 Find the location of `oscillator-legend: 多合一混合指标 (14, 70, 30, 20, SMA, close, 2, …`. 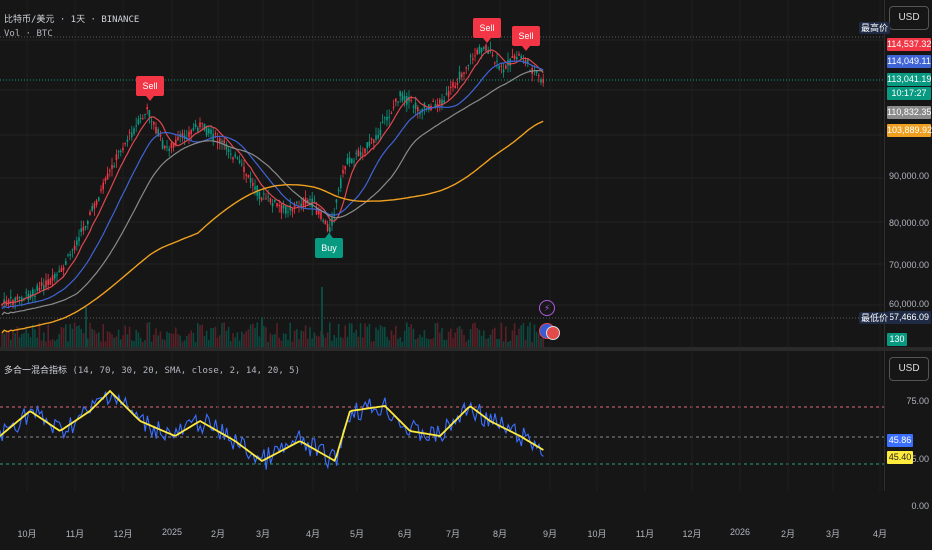

oscillator-legend: 多合一混合指标 (14, 70, 30, 20, SMA, close, 2, … is located at coordinates (152, 369).